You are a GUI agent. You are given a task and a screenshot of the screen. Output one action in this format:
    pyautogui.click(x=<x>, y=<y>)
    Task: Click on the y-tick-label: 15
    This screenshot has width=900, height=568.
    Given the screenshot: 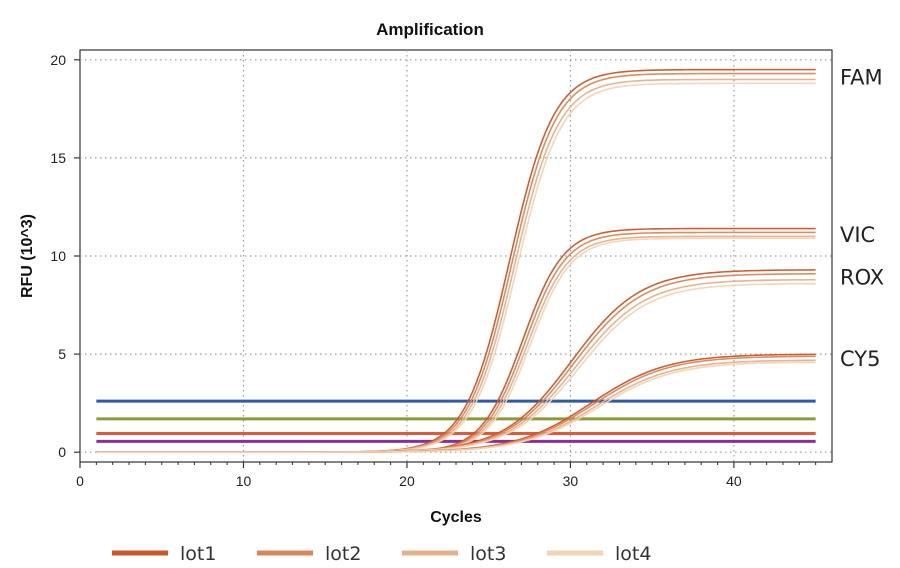 What is the action you would take?
    pyautogui.click(x=58, y=158)
    